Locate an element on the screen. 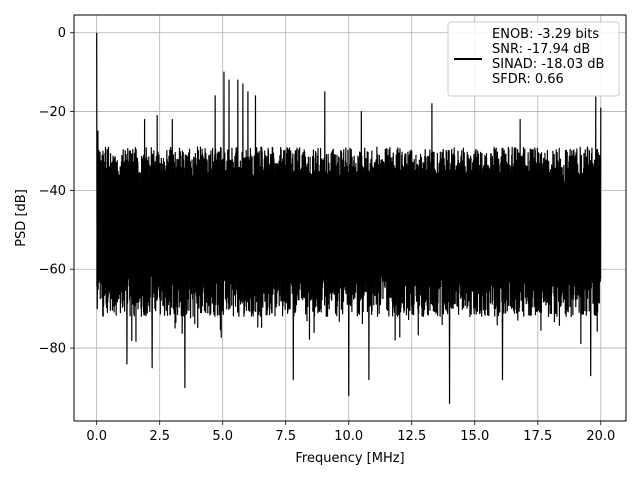 The height and width of the screenshot is (480, 640). y-tick-label: −80 is located at coordinates (52, 349).